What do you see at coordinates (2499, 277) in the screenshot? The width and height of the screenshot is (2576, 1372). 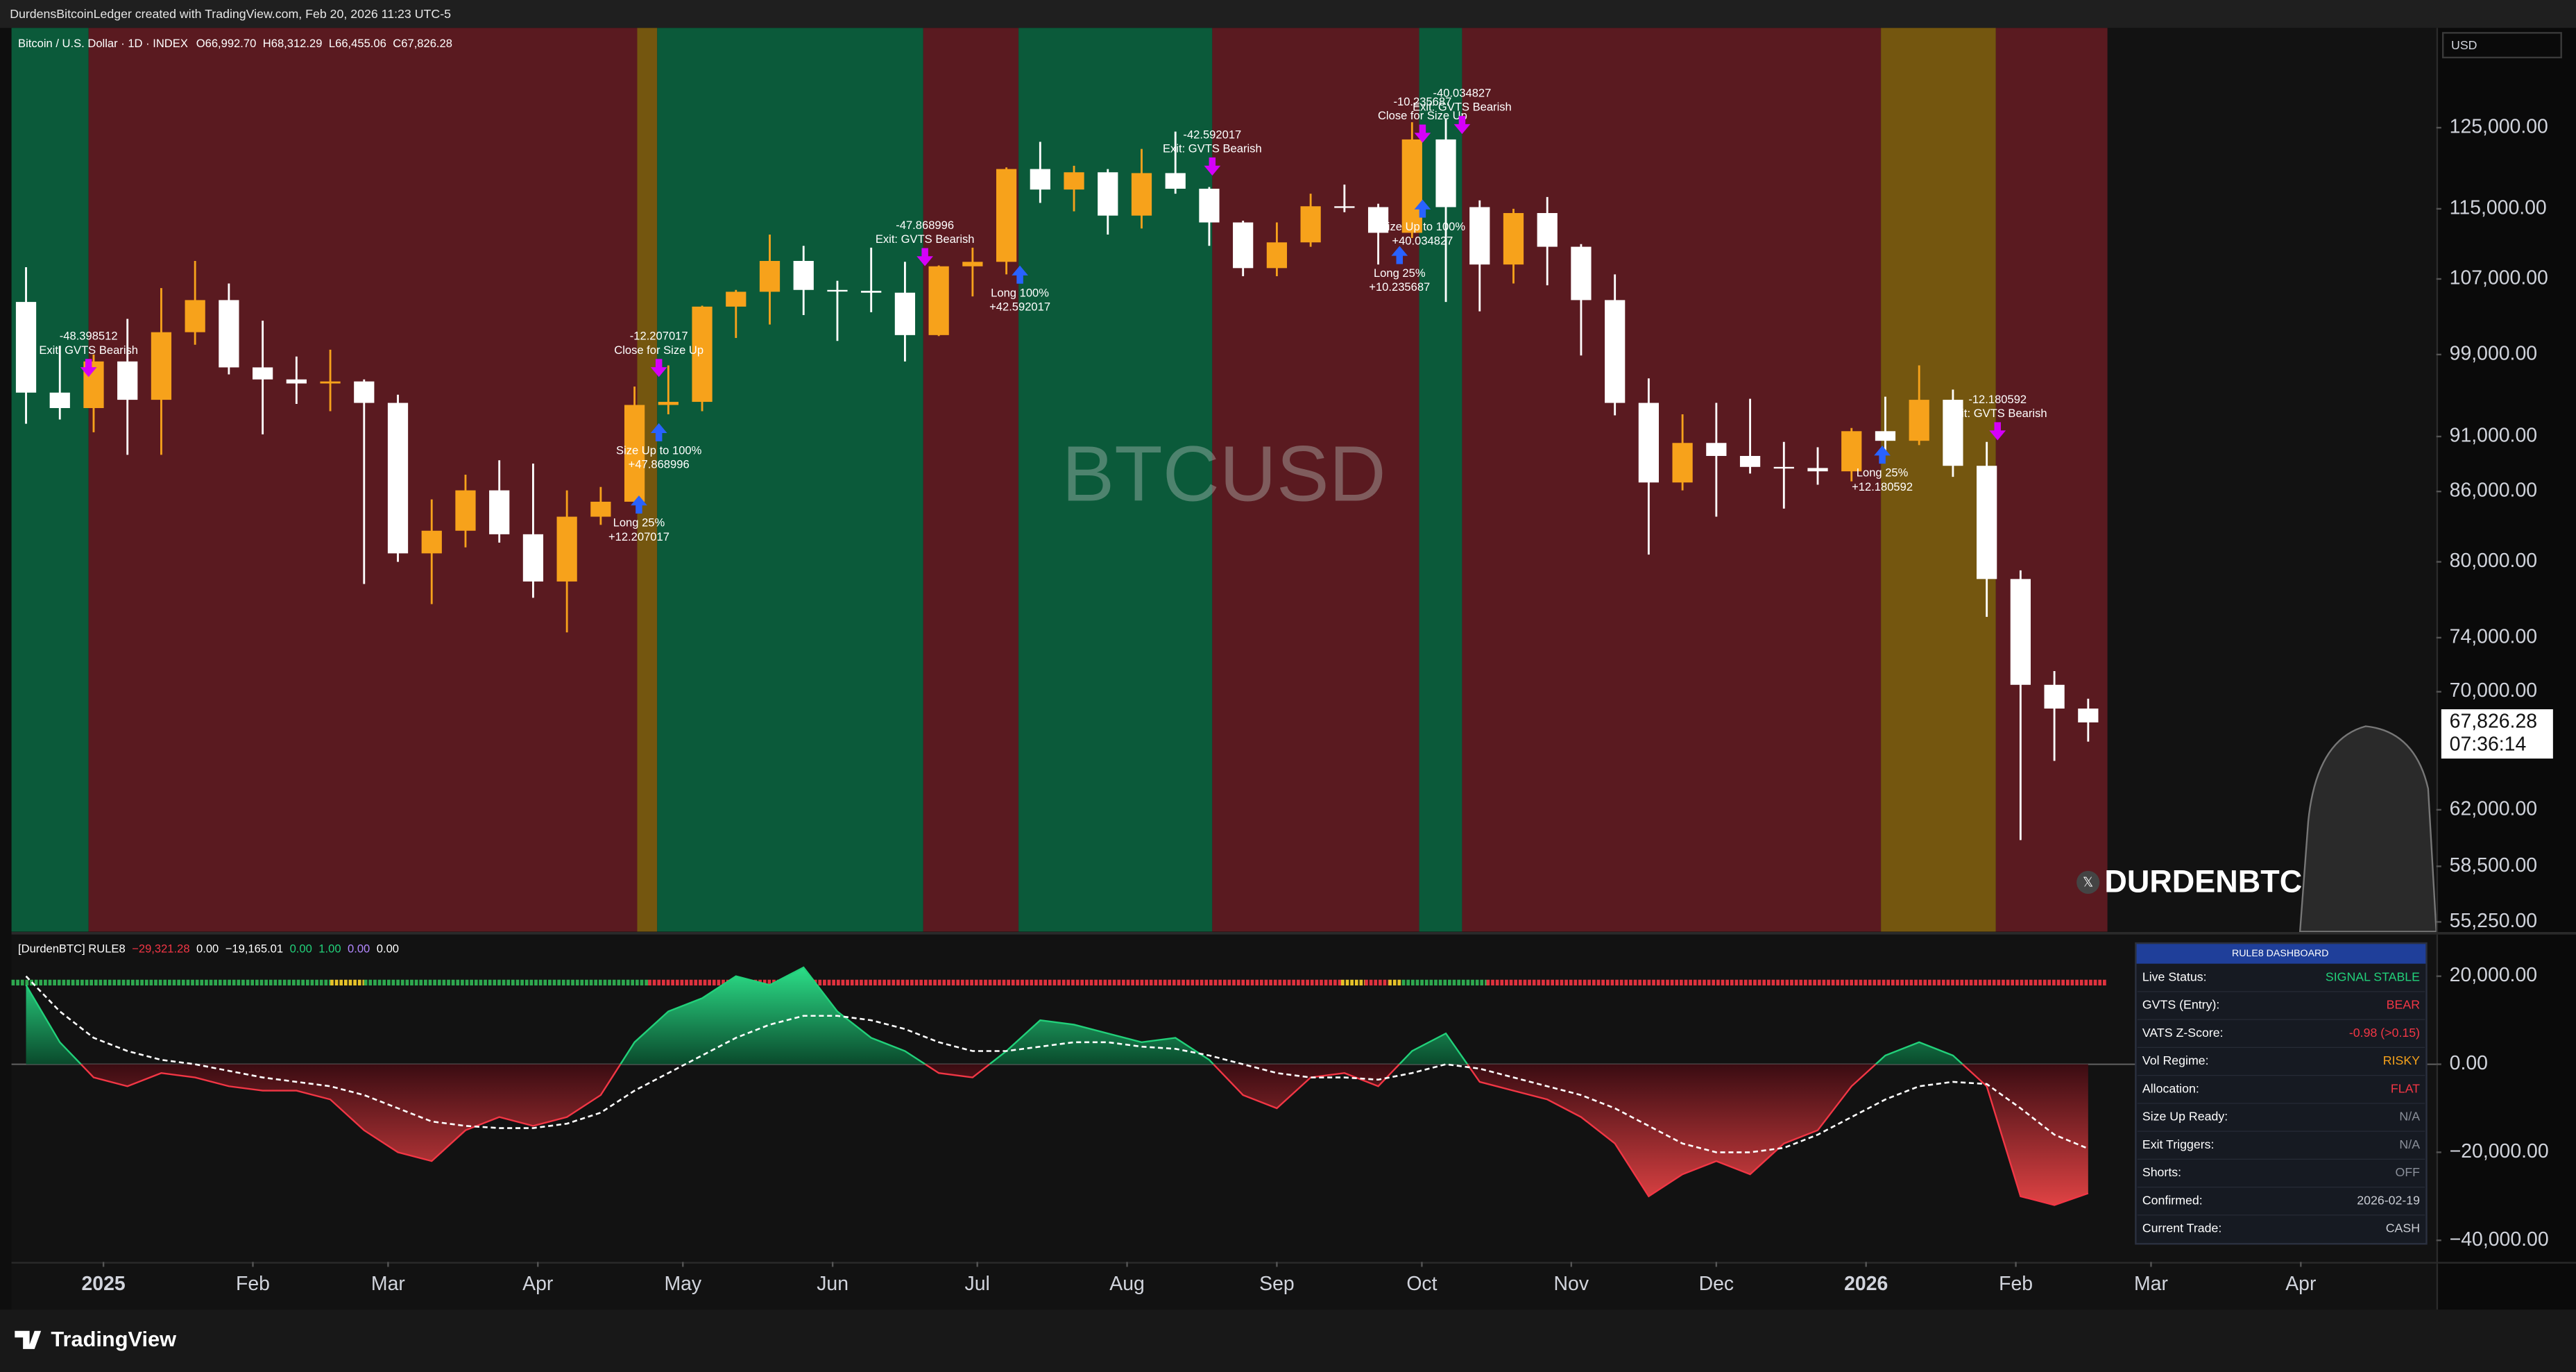 I see `y-tick-label: 107,000.00` at bounding box center [2499, 277].